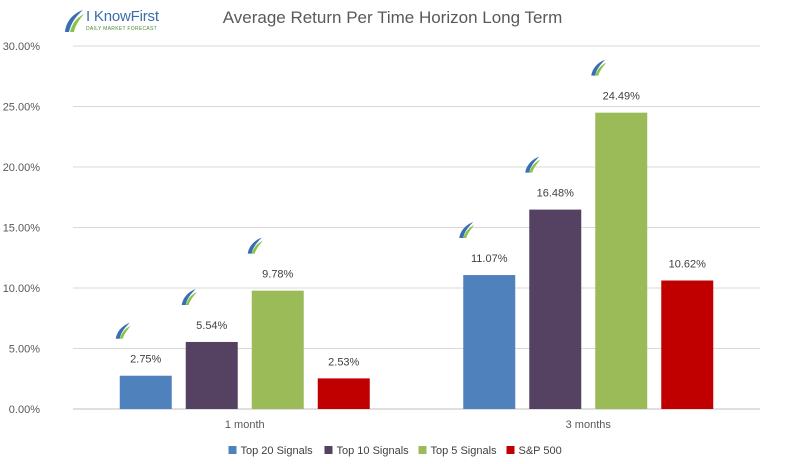 The width and height of the screenshot is (785, 464). What do you see at coordinates (122, 29) in the screenshot?
I see `brand-tagline: DAILY MARKET FORECAST` at bounding box center [122, 29].